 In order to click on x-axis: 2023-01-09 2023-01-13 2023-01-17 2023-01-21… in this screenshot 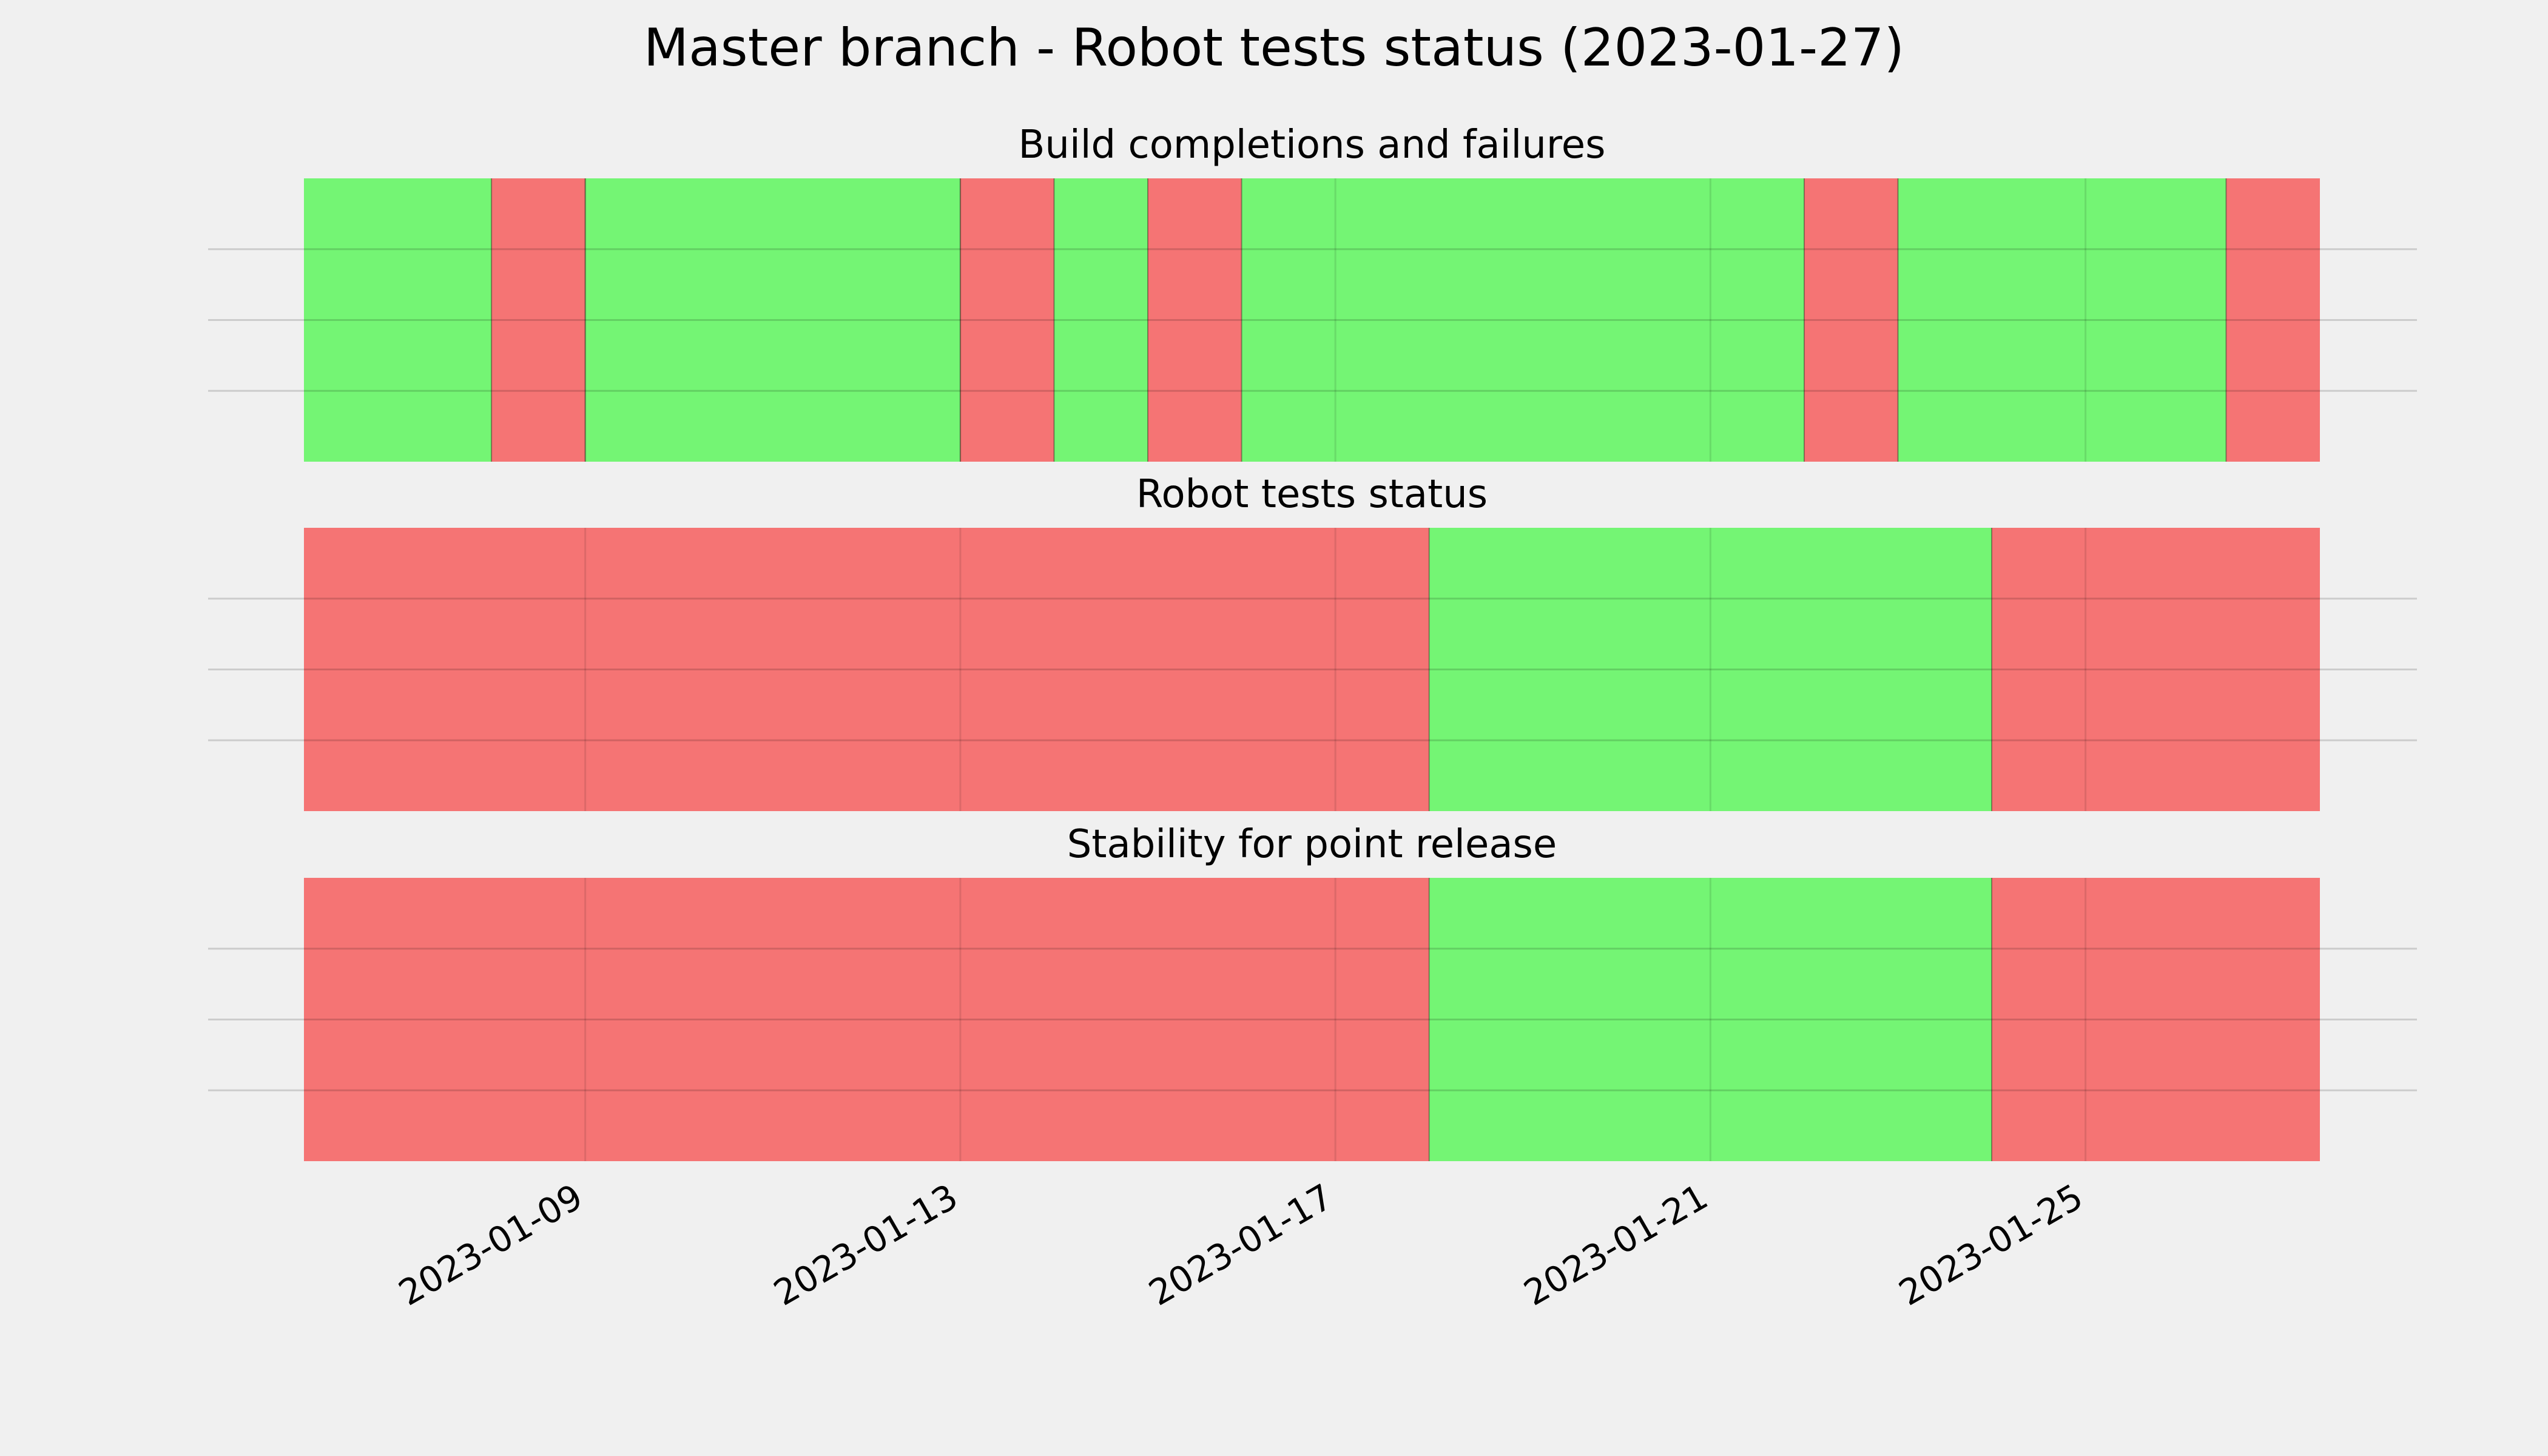, I will do `click(1241, 1244)`.